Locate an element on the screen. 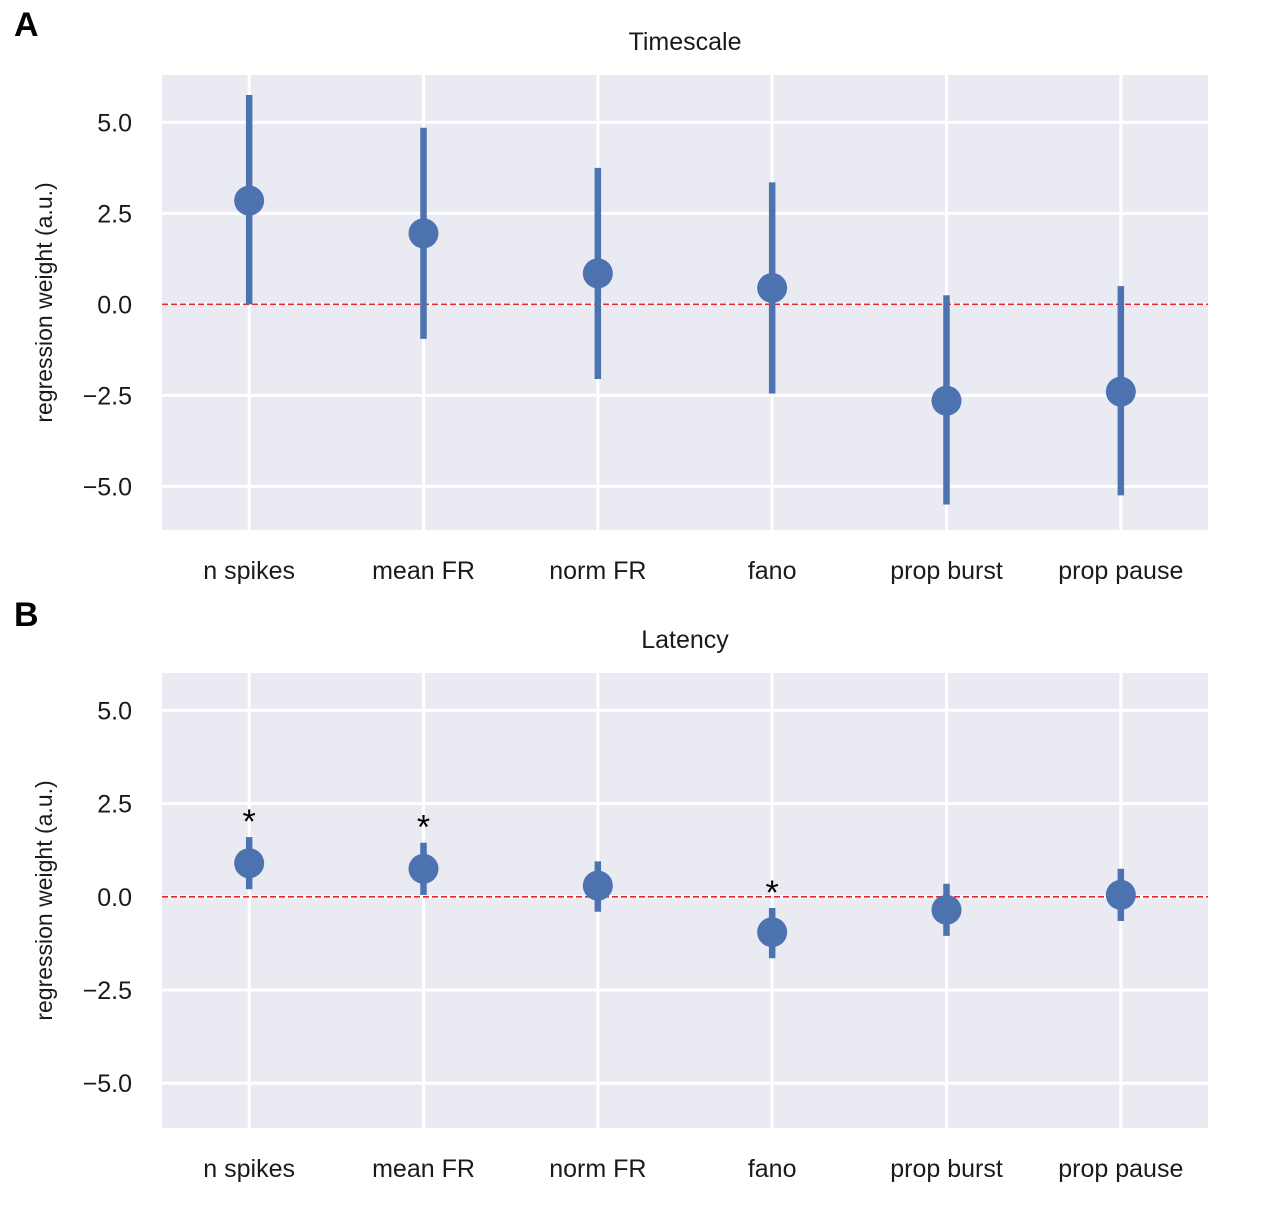 This screenshot has width=1264, height=1214. panel-letter-b: B is located at coordinates (26, 615).